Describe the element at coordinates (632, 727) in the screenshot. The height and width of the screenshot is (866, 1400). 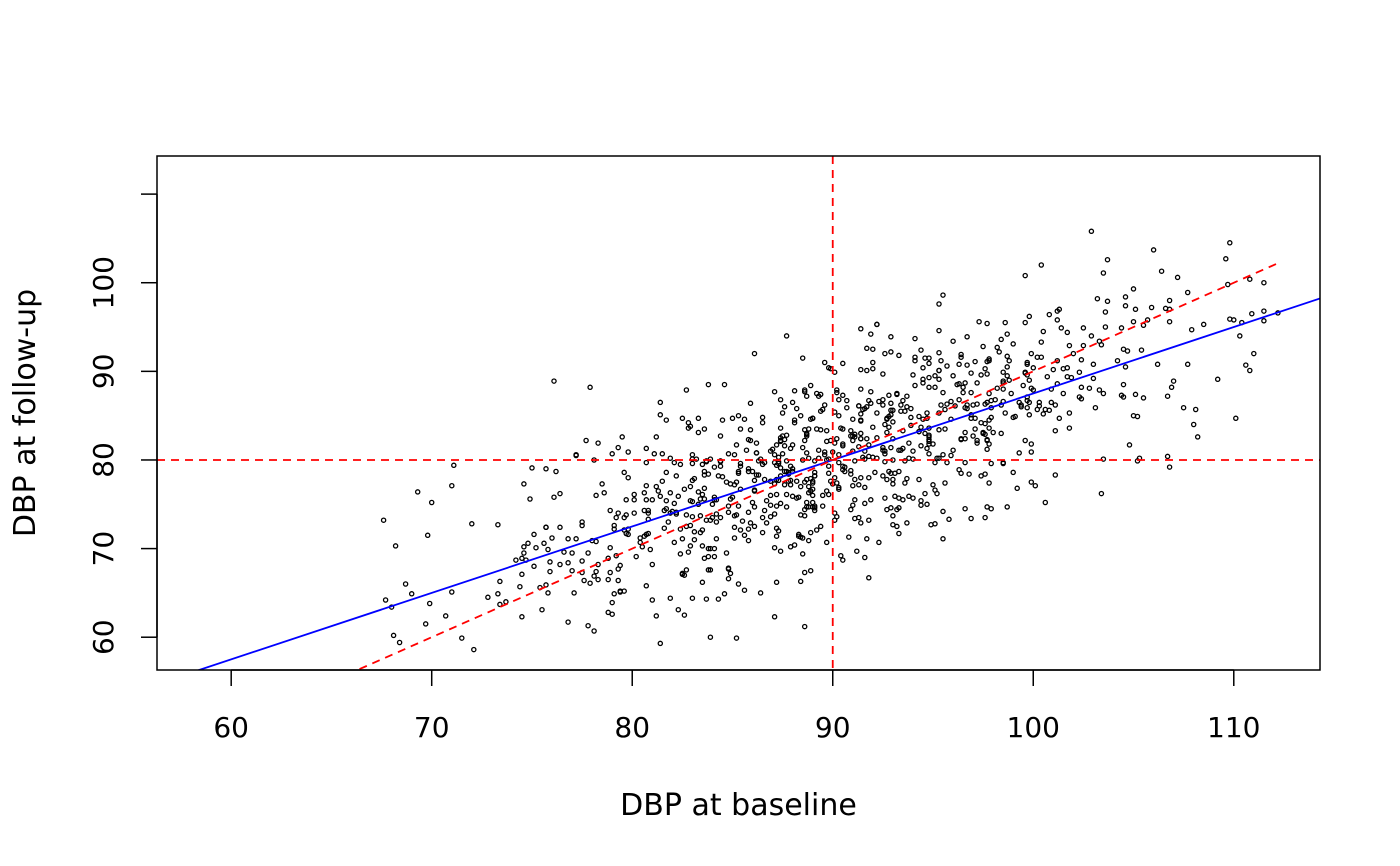
I see `x-tick-label: 80` at that location.